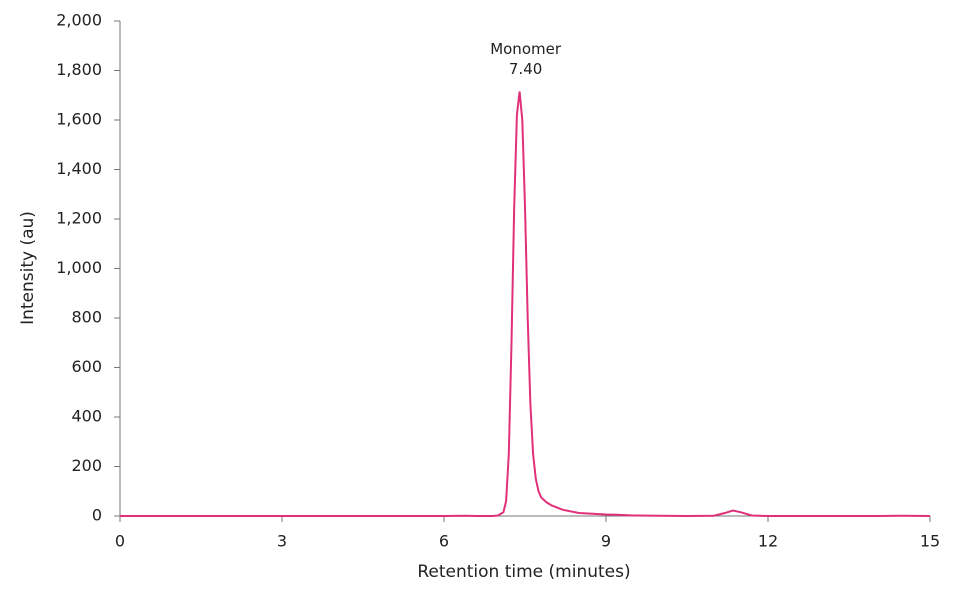  What do you see at coordinates (28, 268) in the screenshot?
I see `y-axis-title: Intensity (au)` at bounding box center [28, 268].